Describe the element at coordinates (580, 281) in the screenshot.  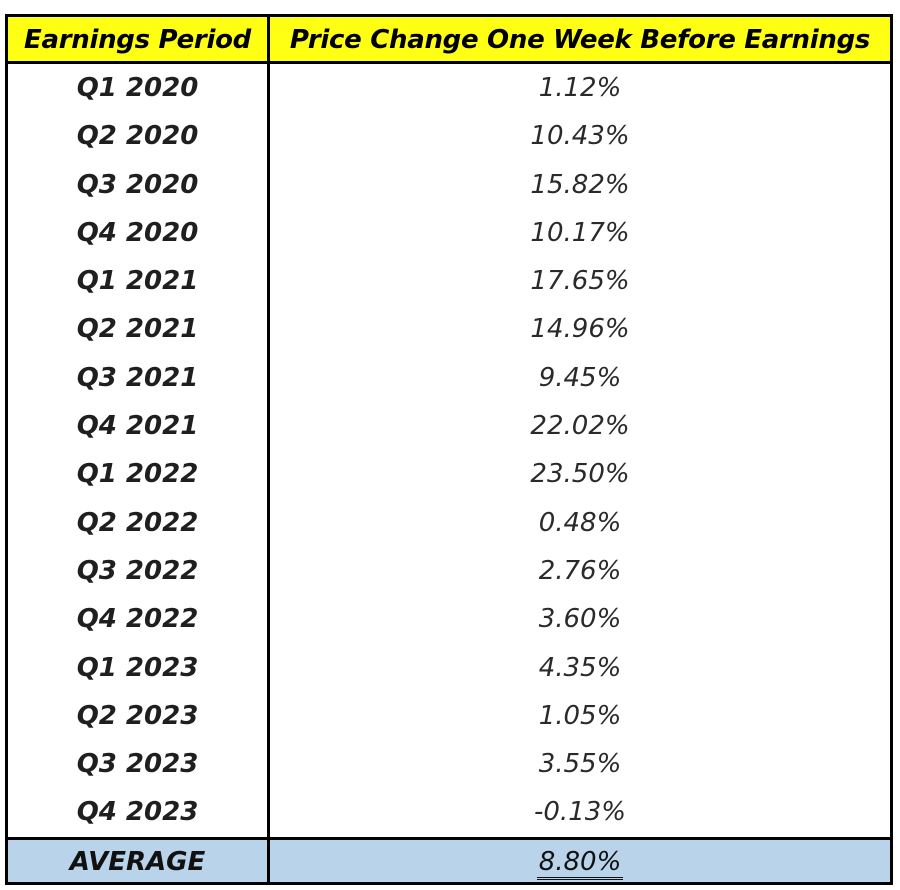
I see `price-change-cell: 17.65%` at that location.